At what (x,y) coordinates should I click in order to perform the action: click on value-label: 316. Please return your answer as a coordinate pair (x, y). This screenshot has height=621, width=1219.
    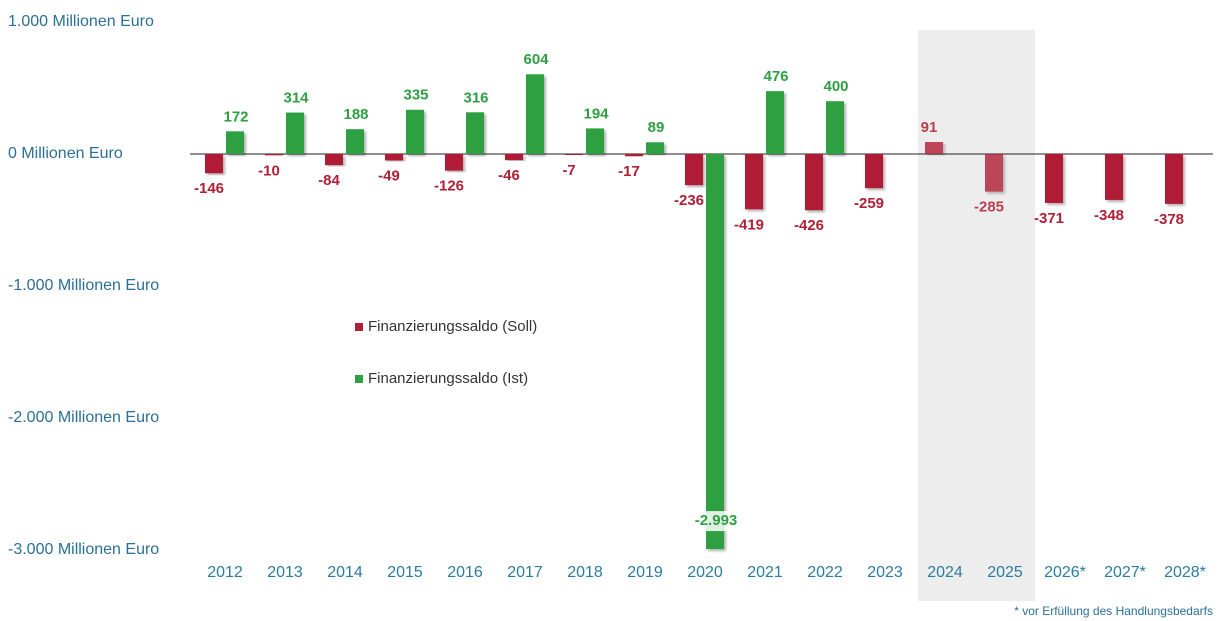
    Looking at the image, I should click on (475, 97).